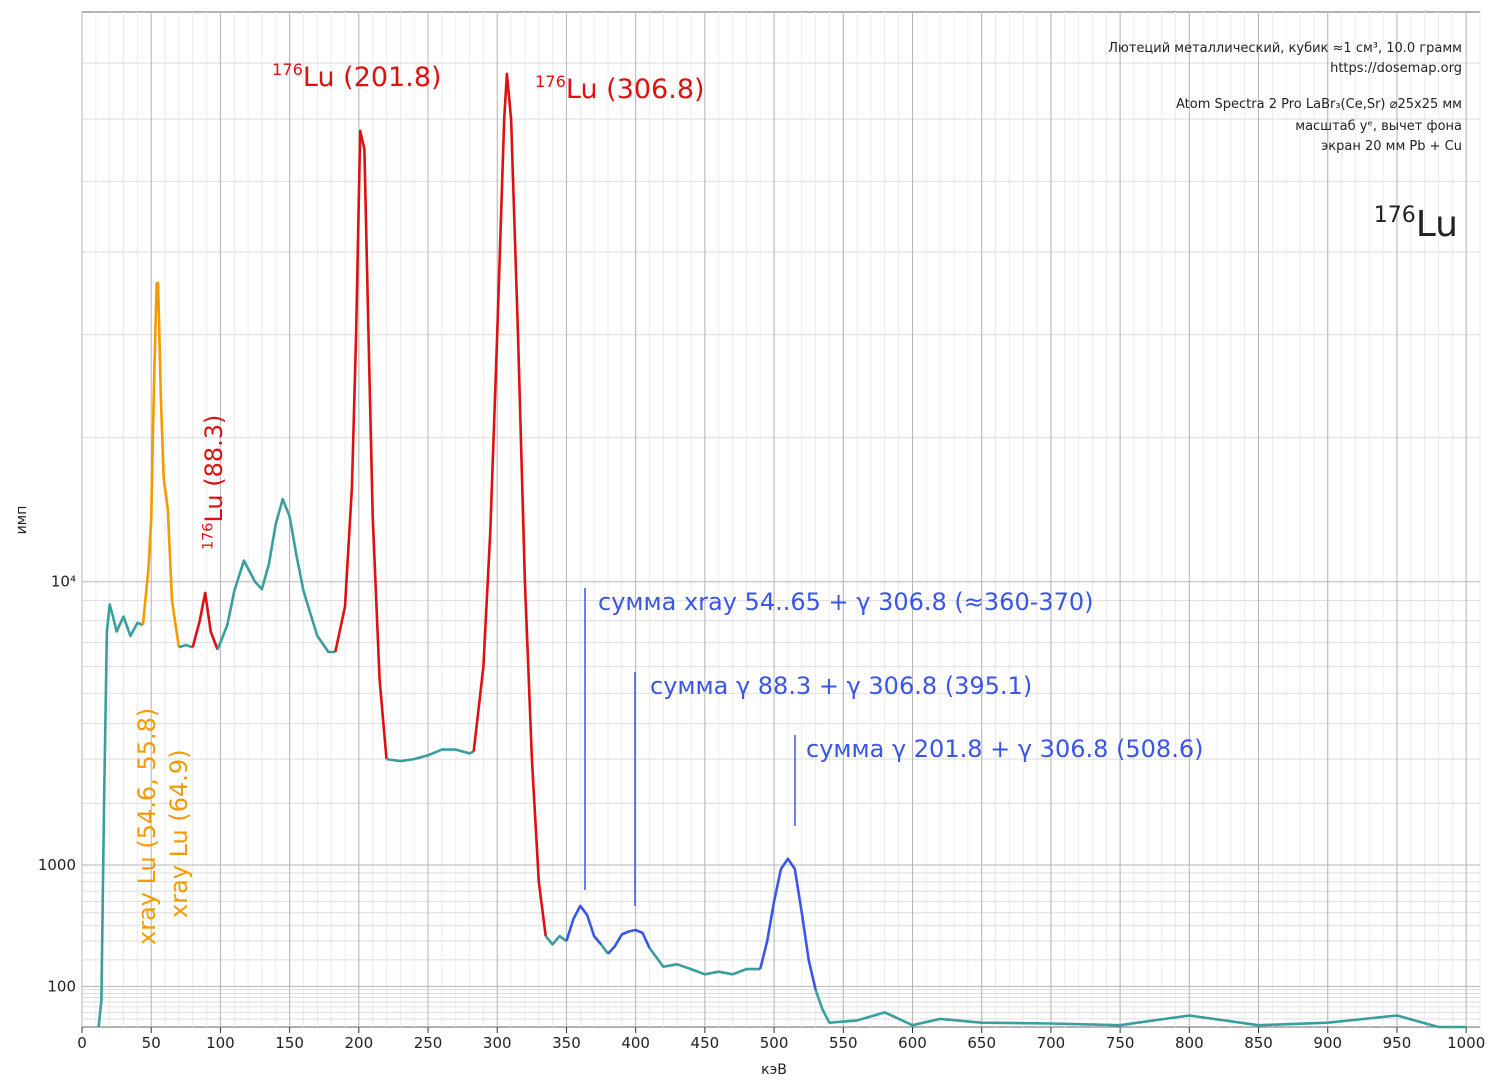 This screenshot has height=1080, width=1491. Describe the element at coordinates (289, 1043) in the screenshot. I see `x-tick-label: 150` at that location.